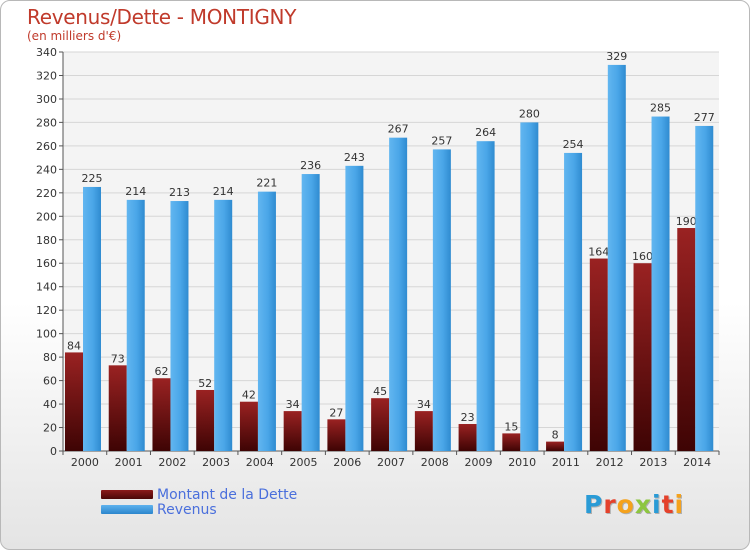  What do you see at coordinates (46, 334) in the screenshot?
I see `y-tick-label: 100` at bounding box center [46, 334].